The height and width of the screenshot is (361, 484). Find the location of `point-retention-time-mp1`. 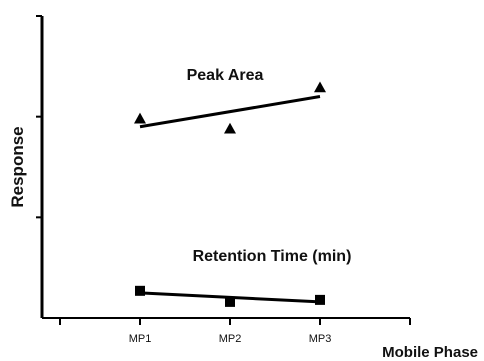

point-retention-time-mp1 is located at coordinates (140, 290).